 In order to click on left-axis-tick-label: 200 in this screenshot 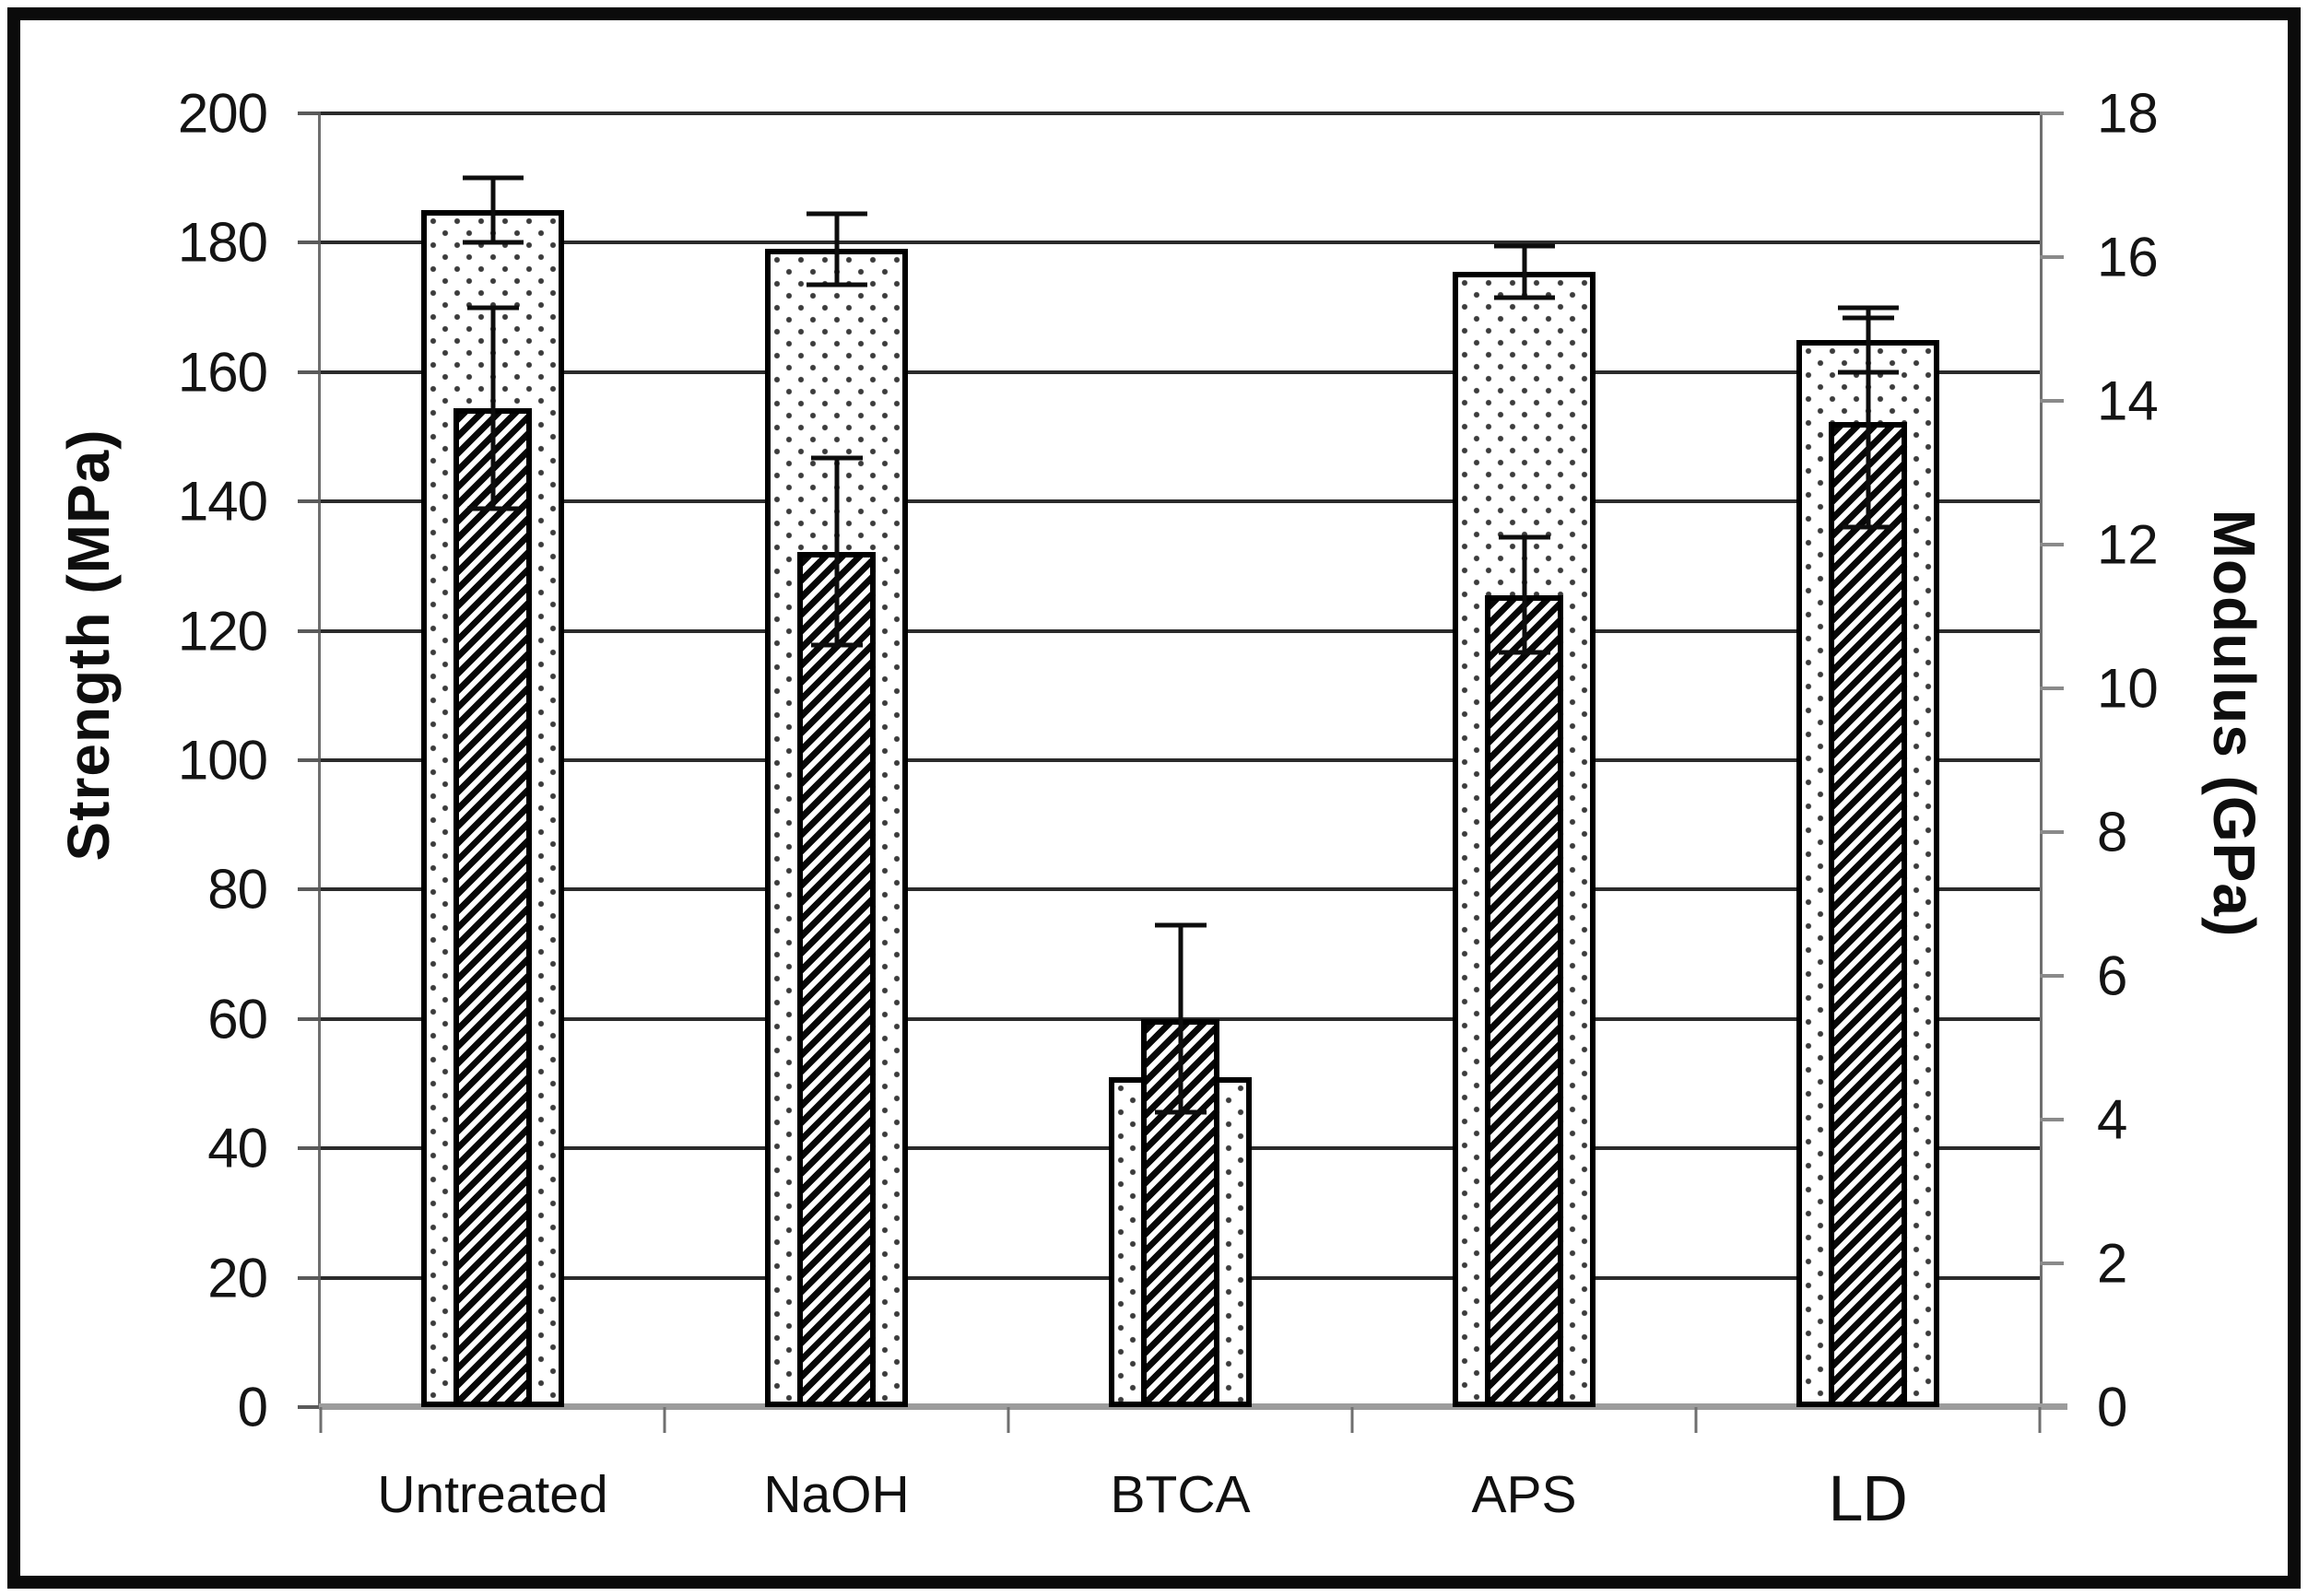, I will do `click(222, 114)`.